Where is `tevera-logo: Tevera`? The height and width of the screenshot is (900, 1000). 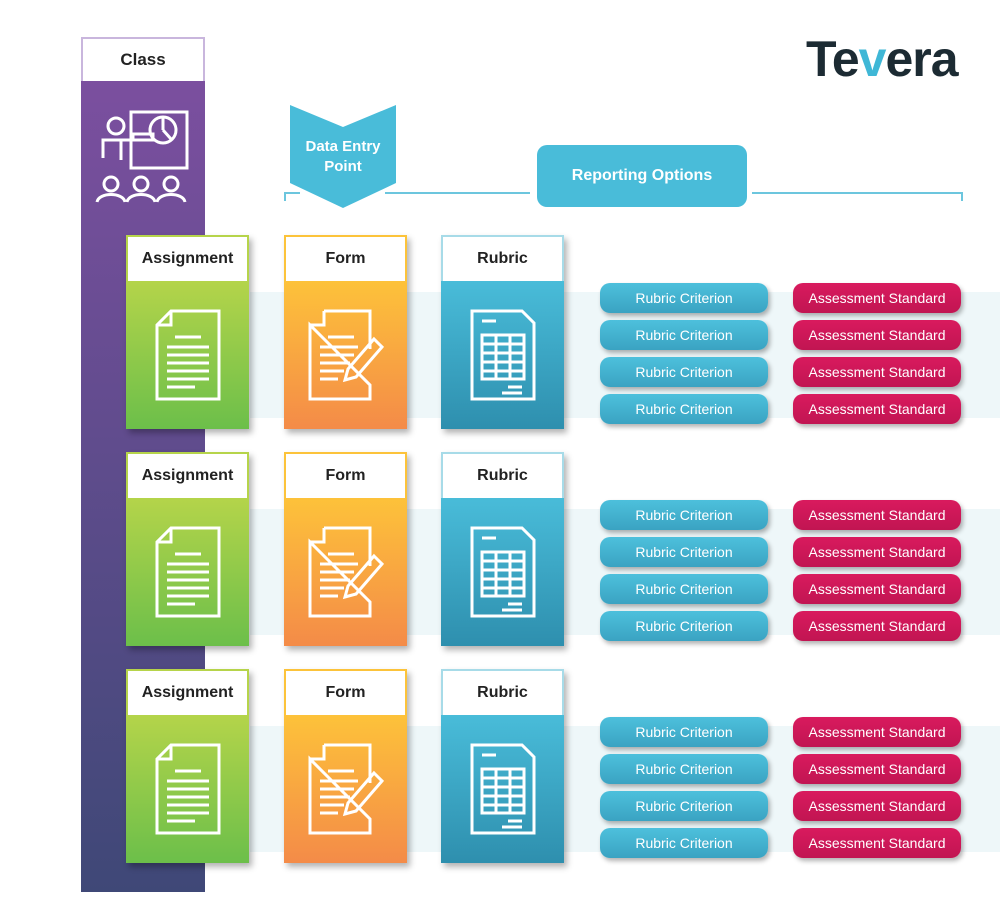
tevera-logo: Tevera is located at coordinates (882, 59).